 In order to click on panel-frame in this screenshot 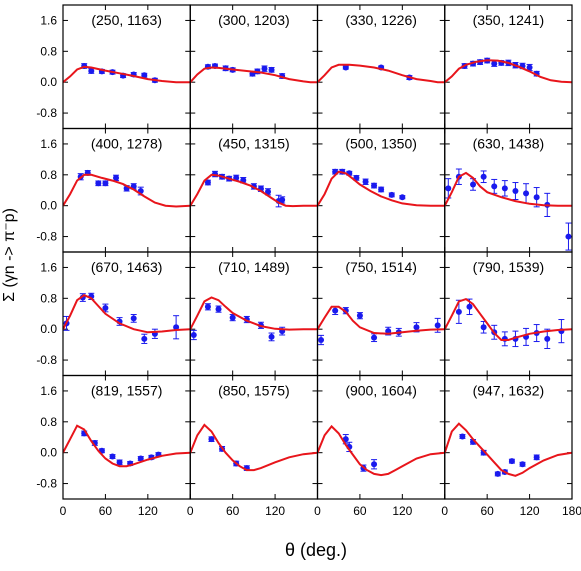, I will do `click(508, 437)`.